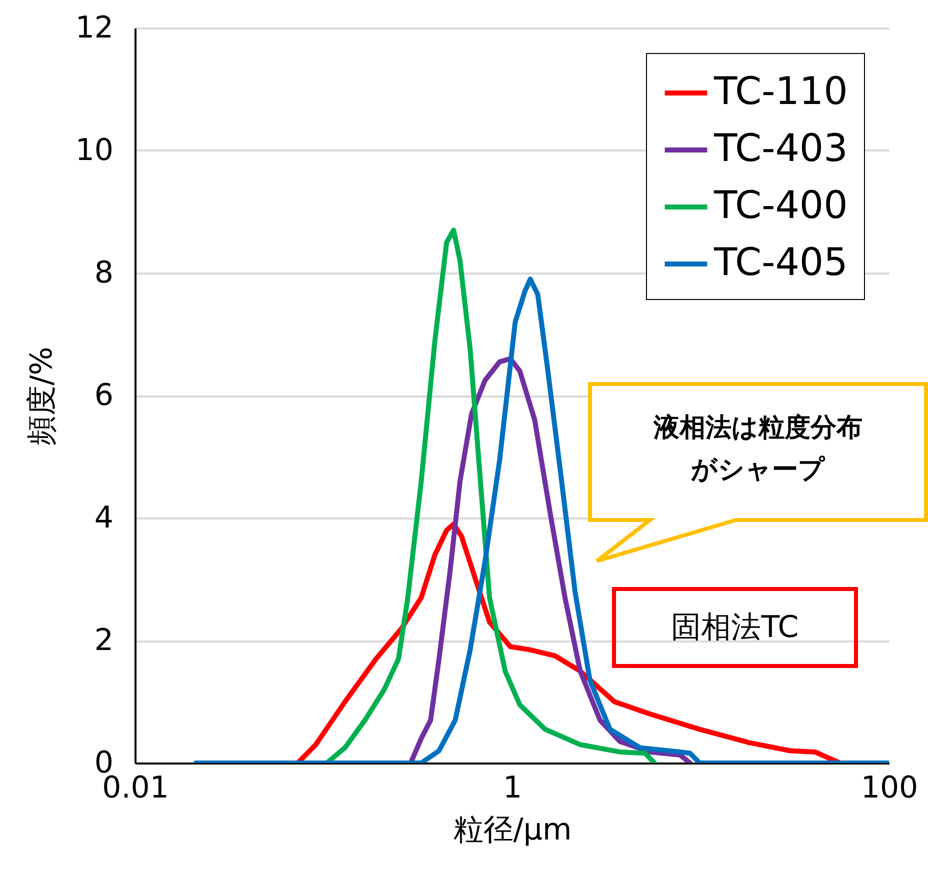 The image size is (928, 879). Describe the element at coordinates (780, 262) in the screenshot. I see `legend-label: TC-405` at that location.